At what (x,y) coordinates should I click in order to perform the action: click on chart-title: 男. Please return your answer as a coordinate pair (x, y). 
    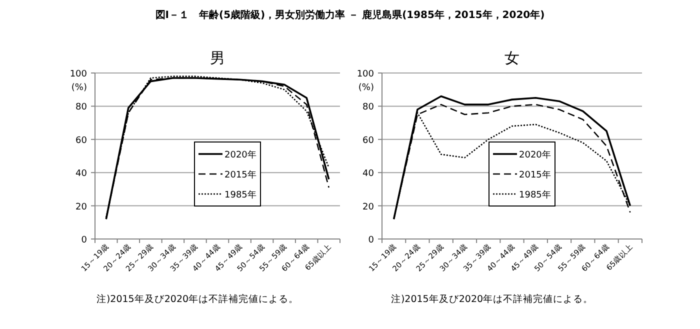
    Looking at the image, I should click on (217, 58).